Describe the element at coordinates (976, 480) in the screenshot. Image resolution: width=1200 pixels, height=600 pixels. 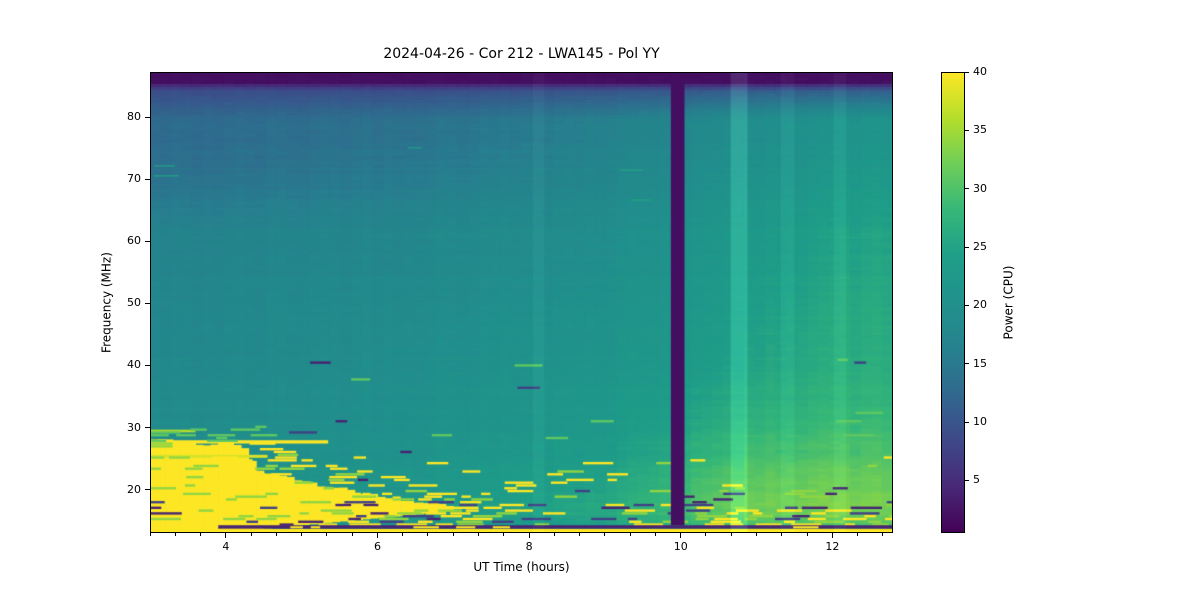
I see `colorbar-tick-label: 5` at that location.